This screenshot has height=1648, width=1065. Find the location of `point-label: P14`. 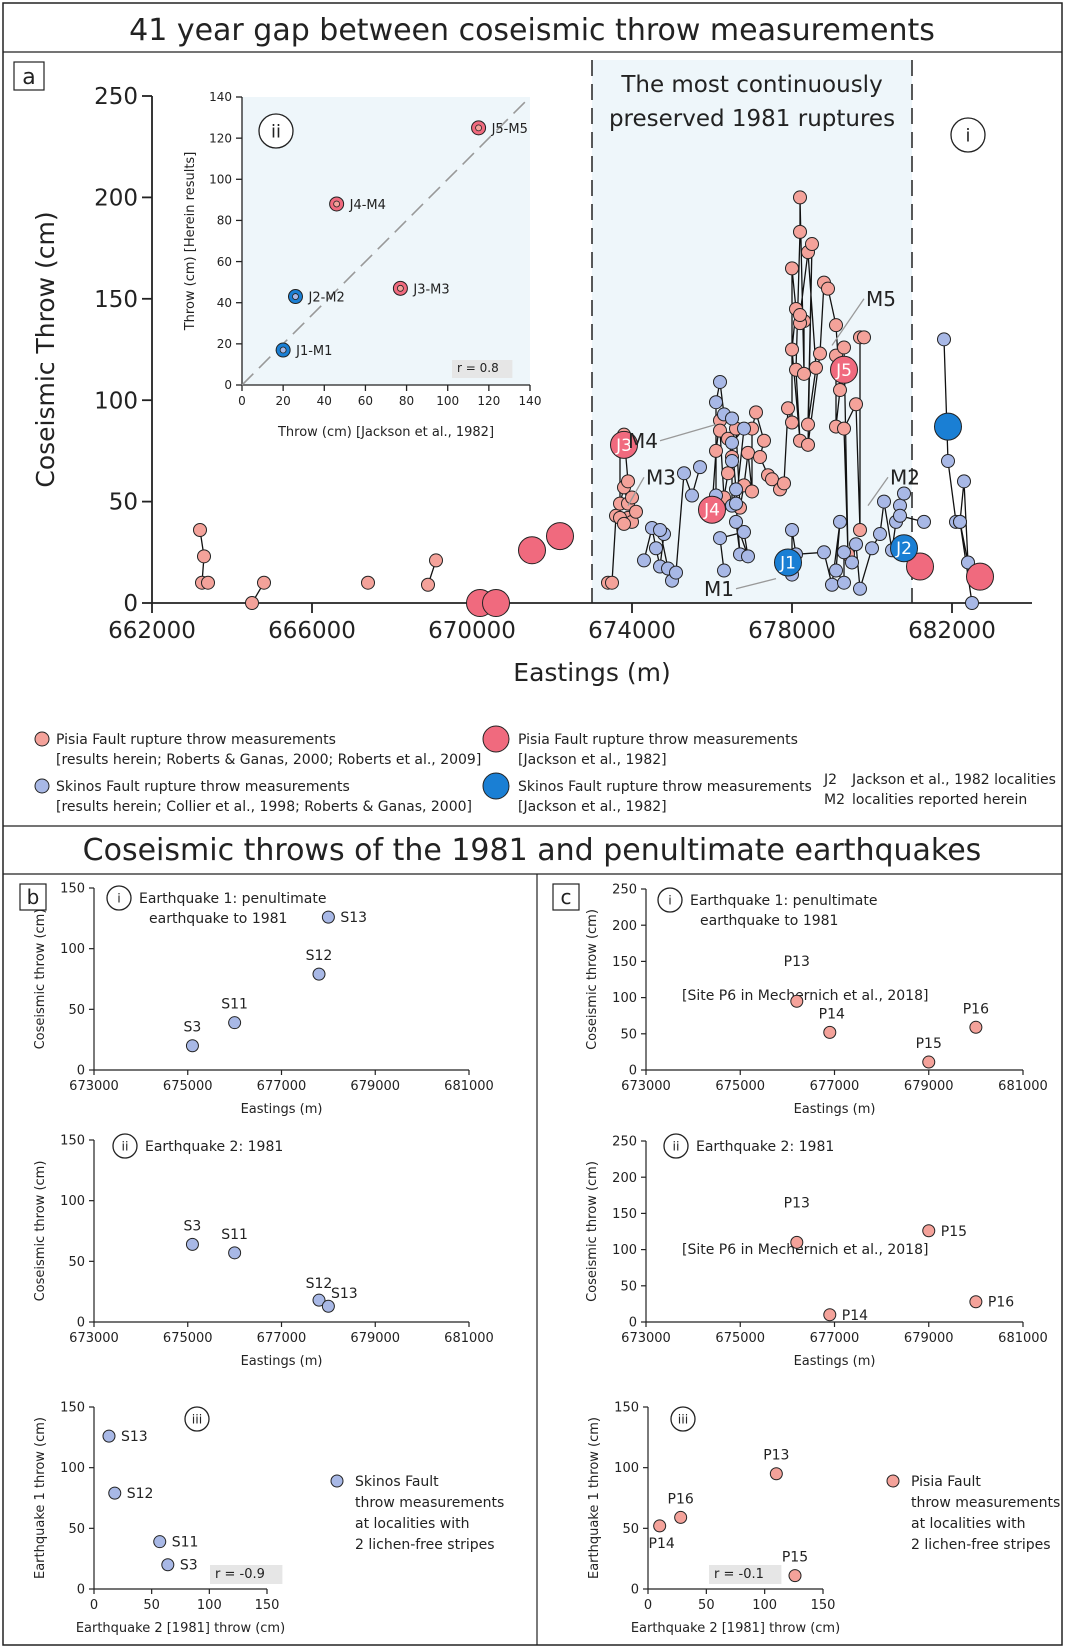

point-label: P14 is located at coordinates (832, 1014).